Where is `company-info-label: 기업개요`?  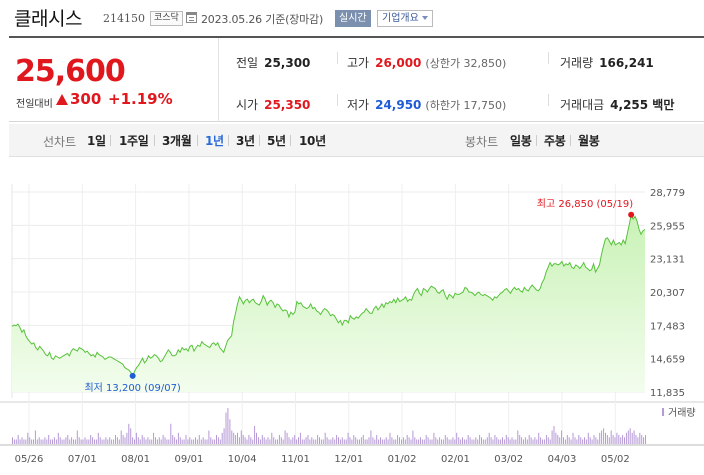 company-info-label: 기업개요 is located at coordinates (400, 18).